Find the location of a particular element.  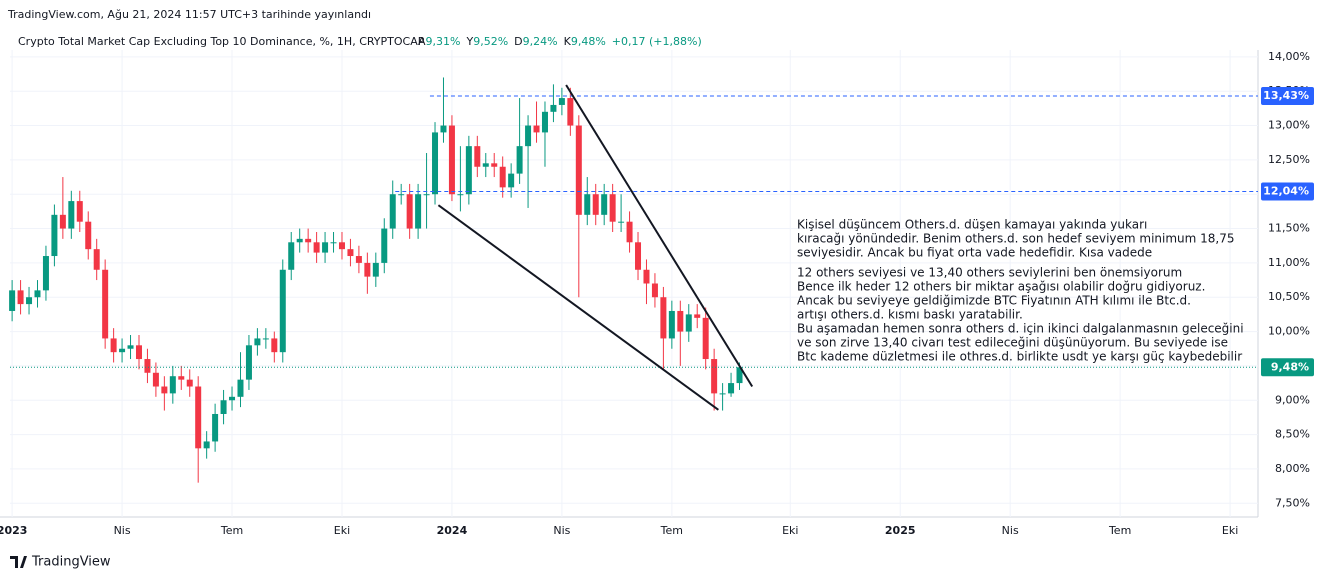

y-tick-label: 13,00% is located at coordinates (1289, 125).